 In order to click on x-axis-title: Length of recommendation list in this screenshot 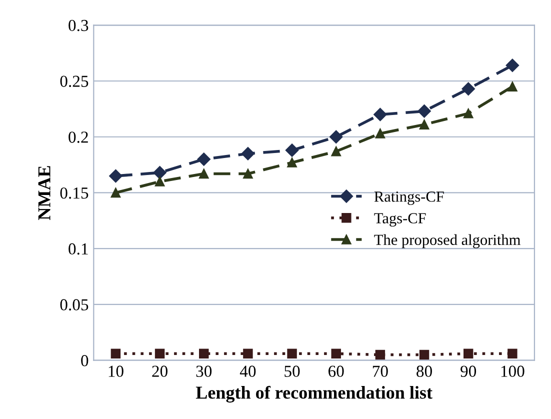, I will do `click(314, 394)`.